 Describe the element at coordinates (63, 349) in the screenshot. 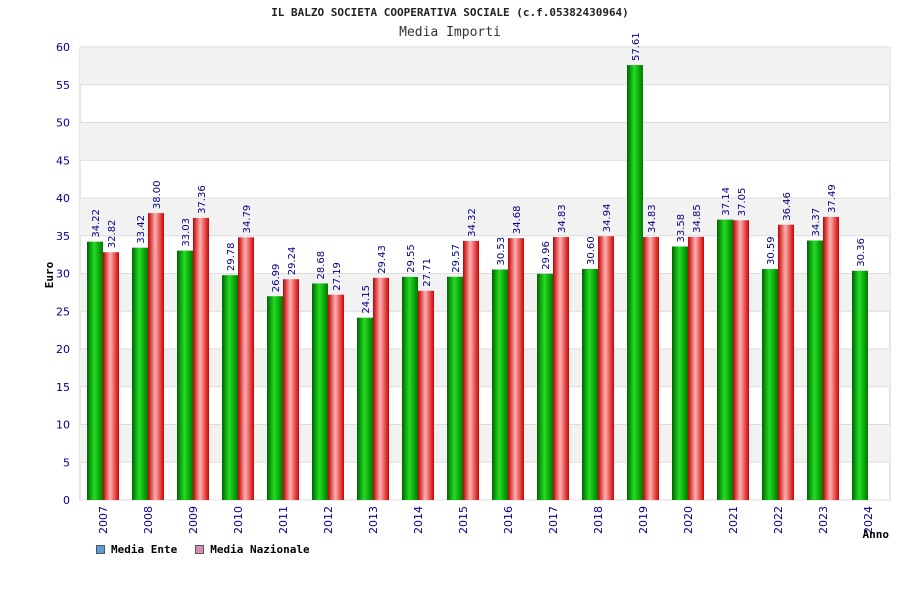

I see `y-tick-label: 20` at that location.